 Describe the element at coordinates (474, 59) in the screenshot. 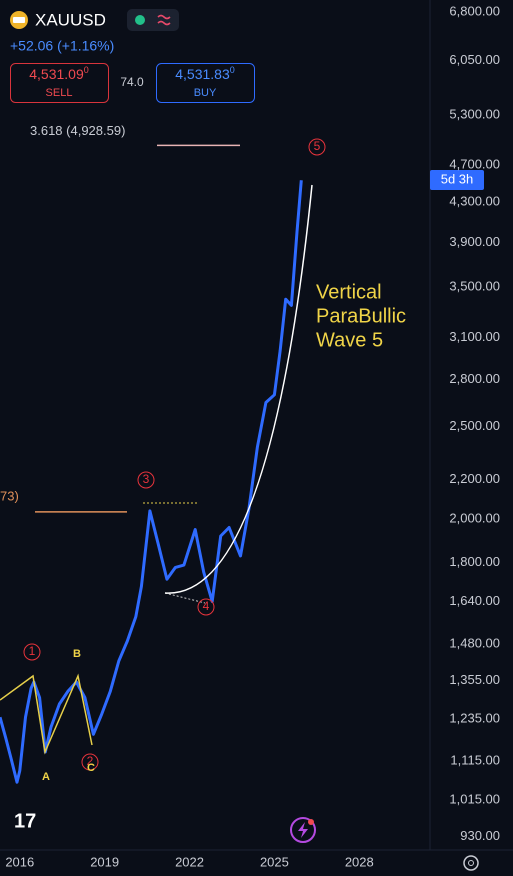

I see `y-tick-label: 6,050.00` at that location.